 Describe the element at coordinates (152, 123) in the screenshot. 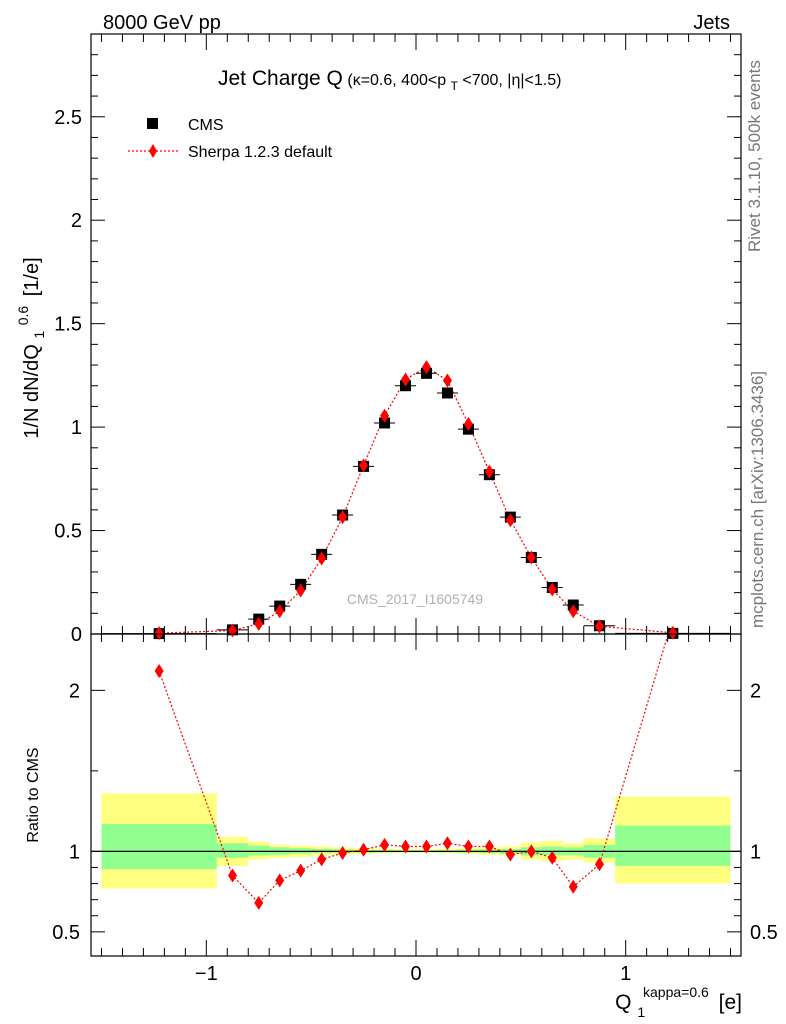

I see `legend-cms-marker` at that location.